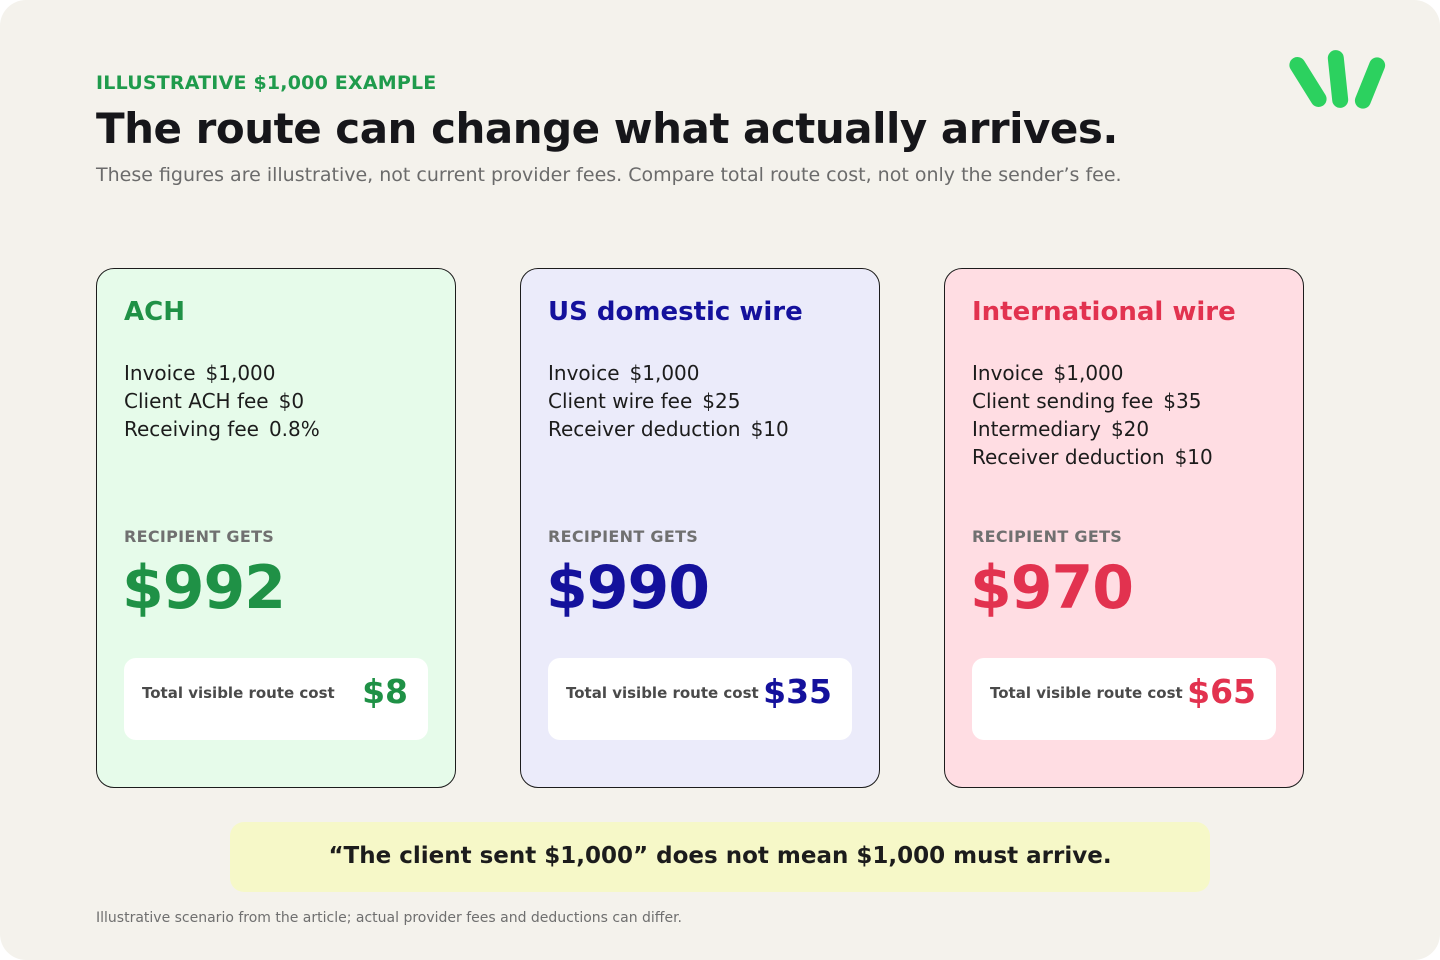  I want to click on route-title: International wire, so click(1104, 312).